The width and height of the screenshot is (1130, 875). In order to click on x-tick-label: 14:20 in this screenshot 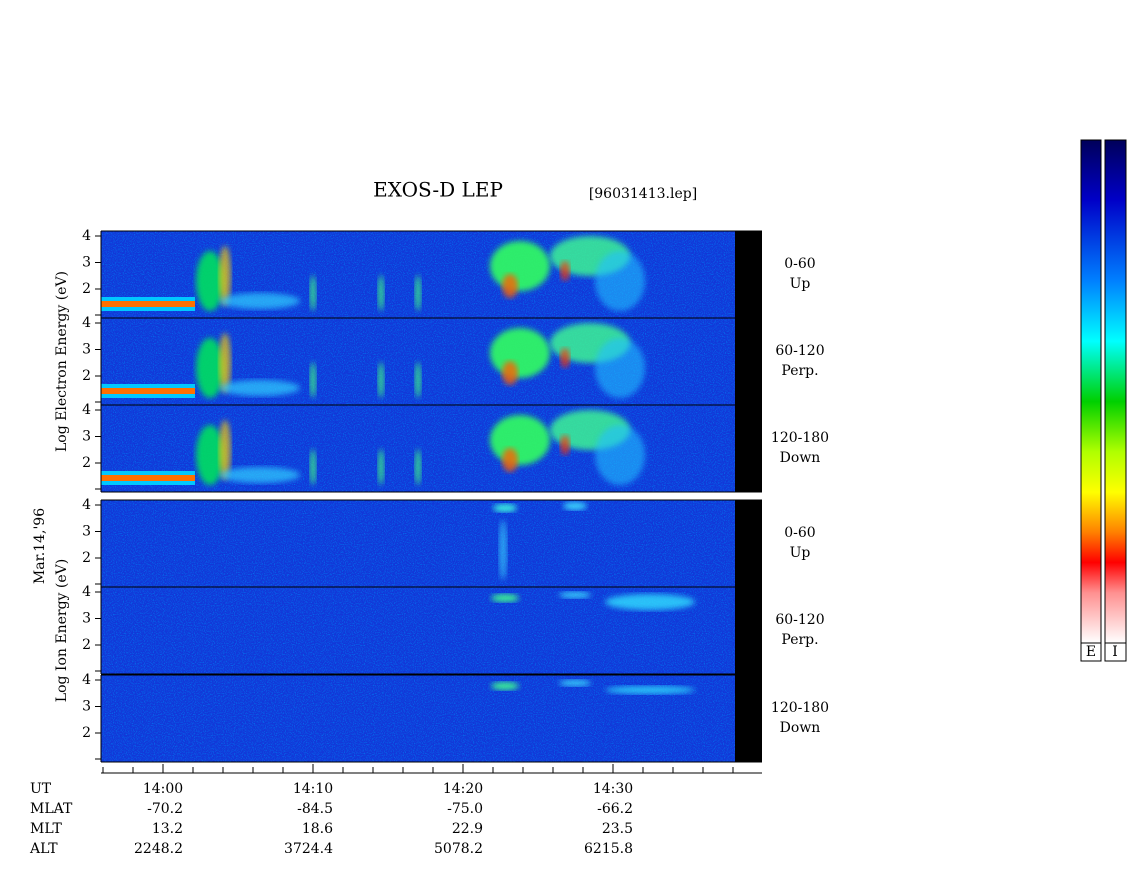, I will do `click(463, 789)`.